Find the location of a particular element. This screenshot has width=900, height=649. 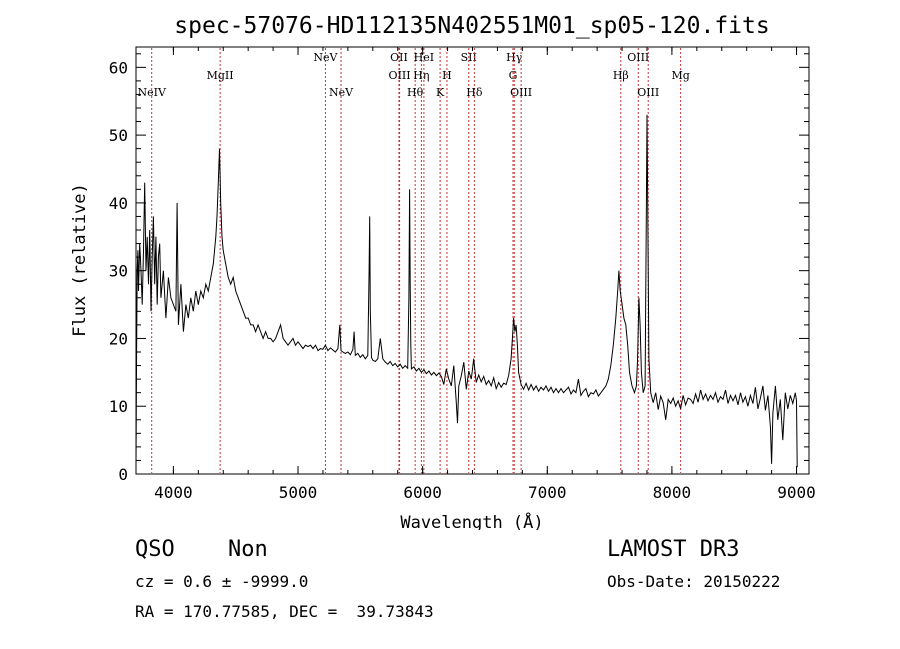

y-tick-label: 40 is located at coordinates (118, 203).